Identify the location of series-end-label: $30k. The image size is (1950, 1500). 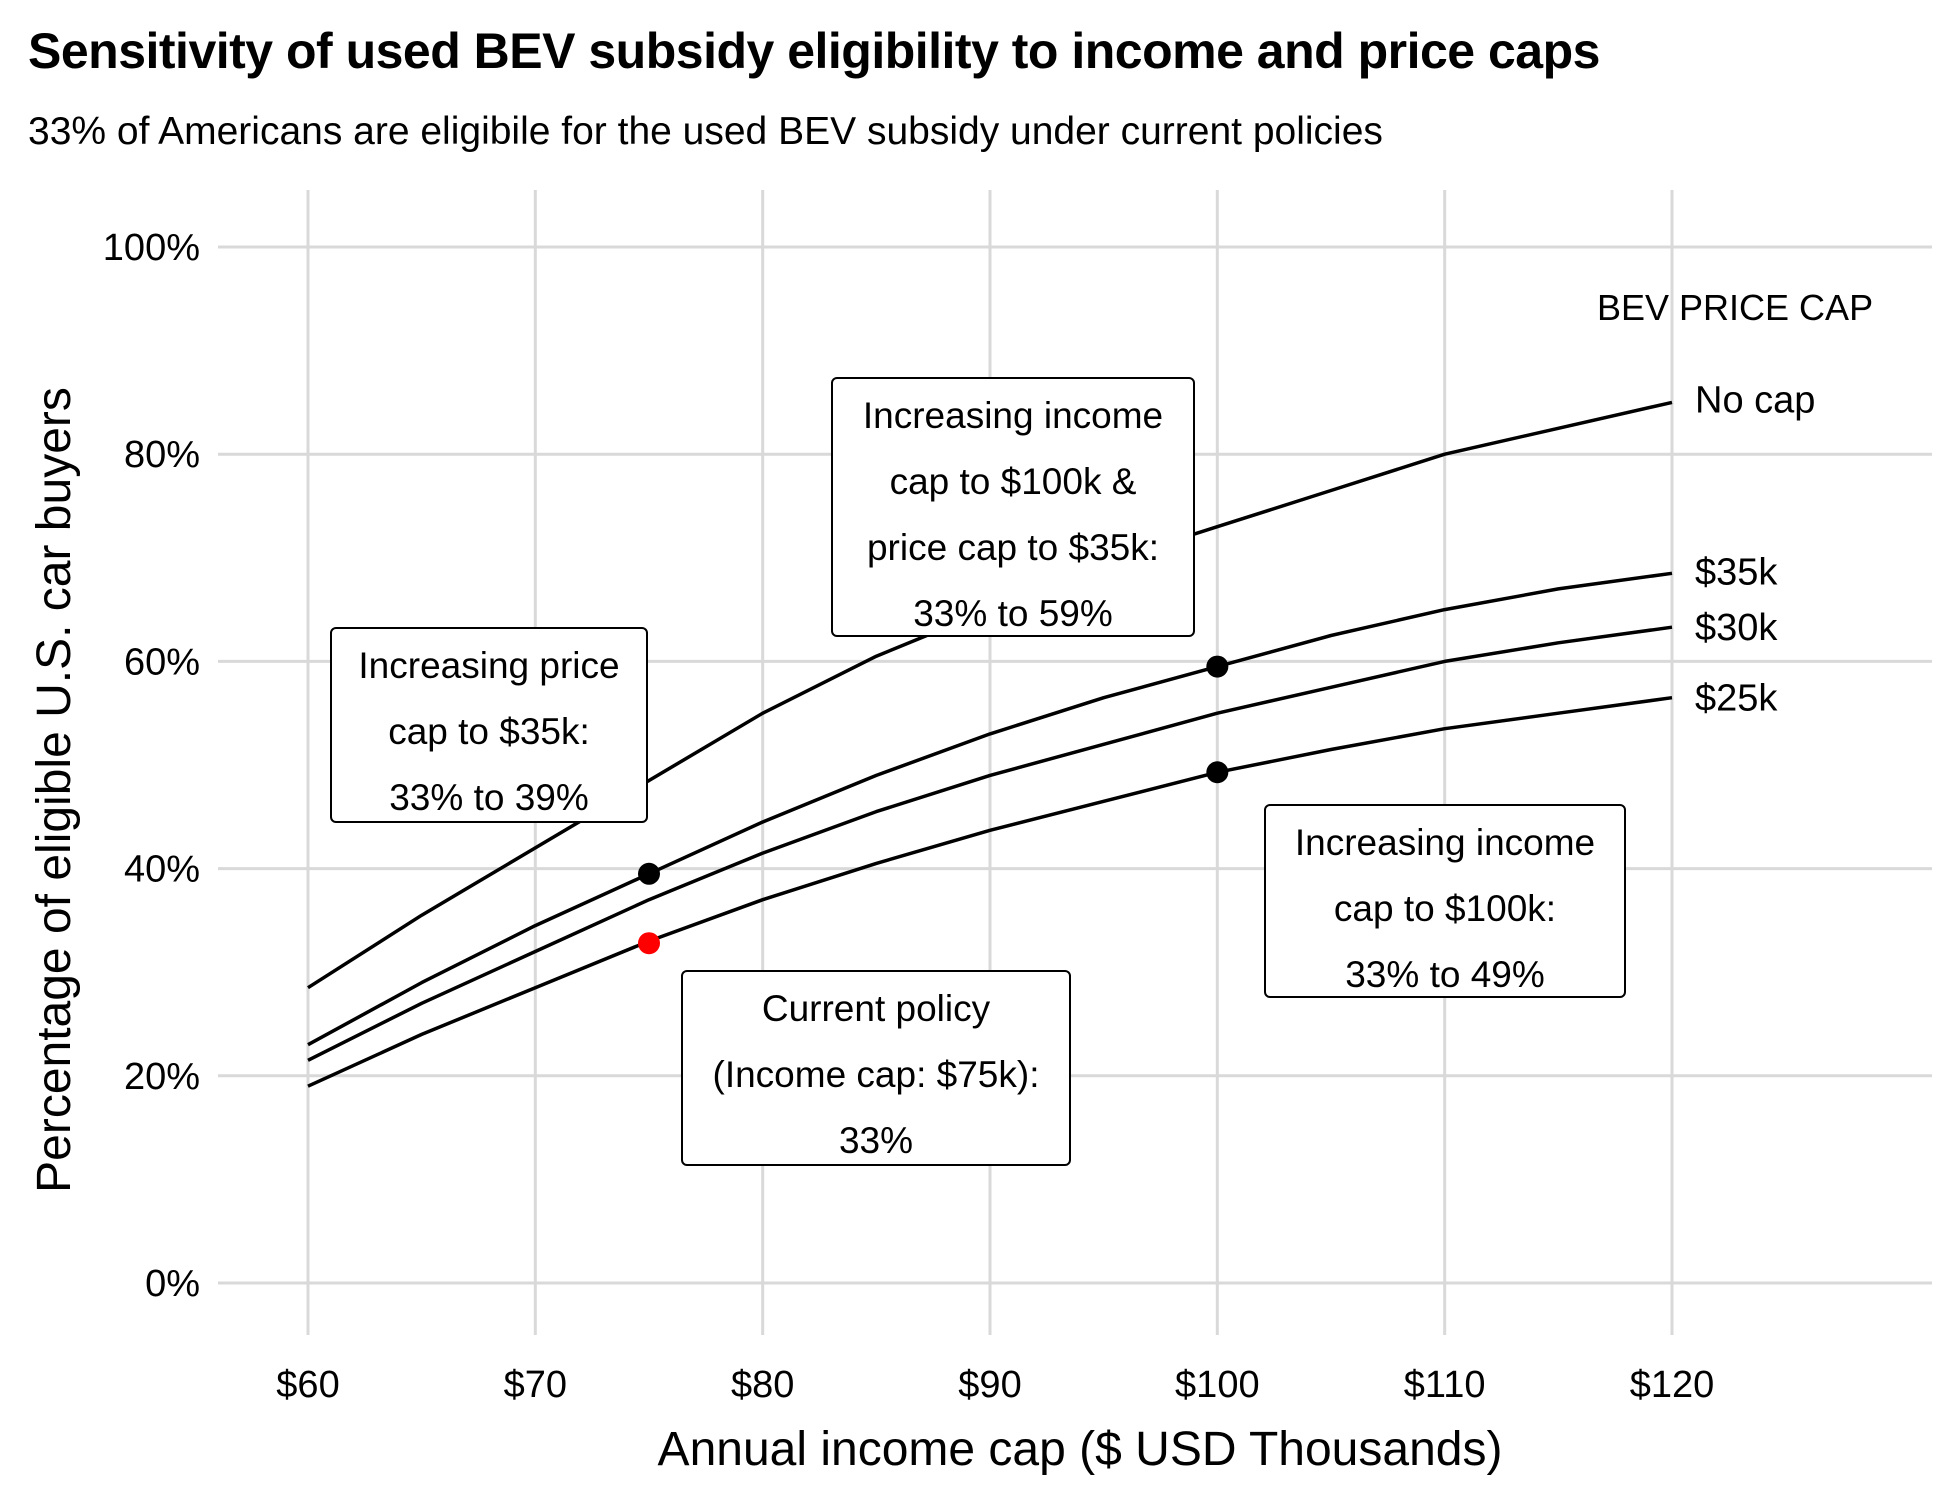
(1736, 628).